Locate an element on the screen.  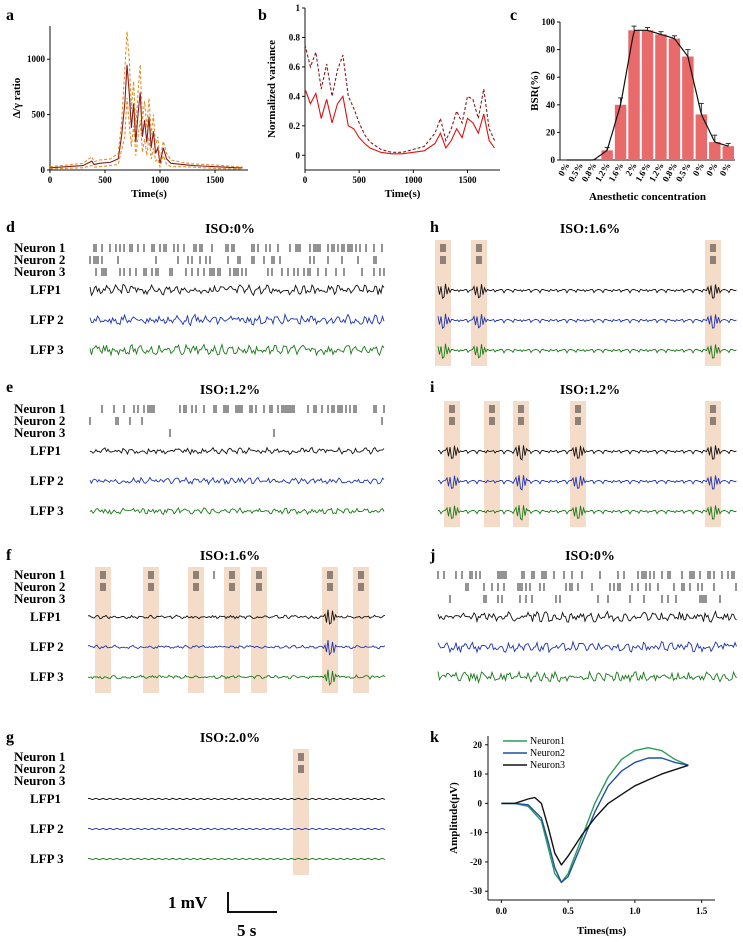
trace-label-lfp2: LFP 2 is located at coordinates (47, 319).